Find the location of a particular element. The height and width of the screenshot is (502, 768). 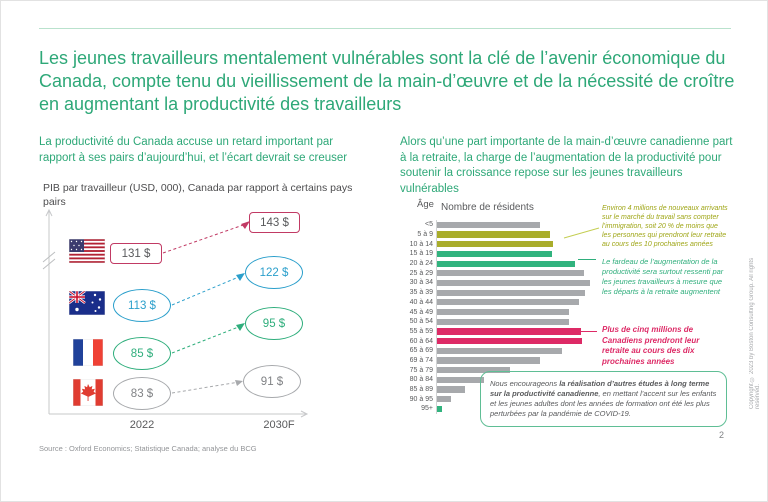

age-tick-label: <5 is located at coordinates (429, 225).